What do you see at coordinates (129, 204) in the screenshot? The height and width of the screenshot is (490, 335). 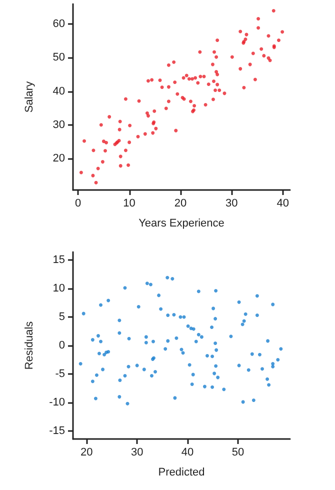 I see `x-tick-label: 10` at bounding box center [129, 204].